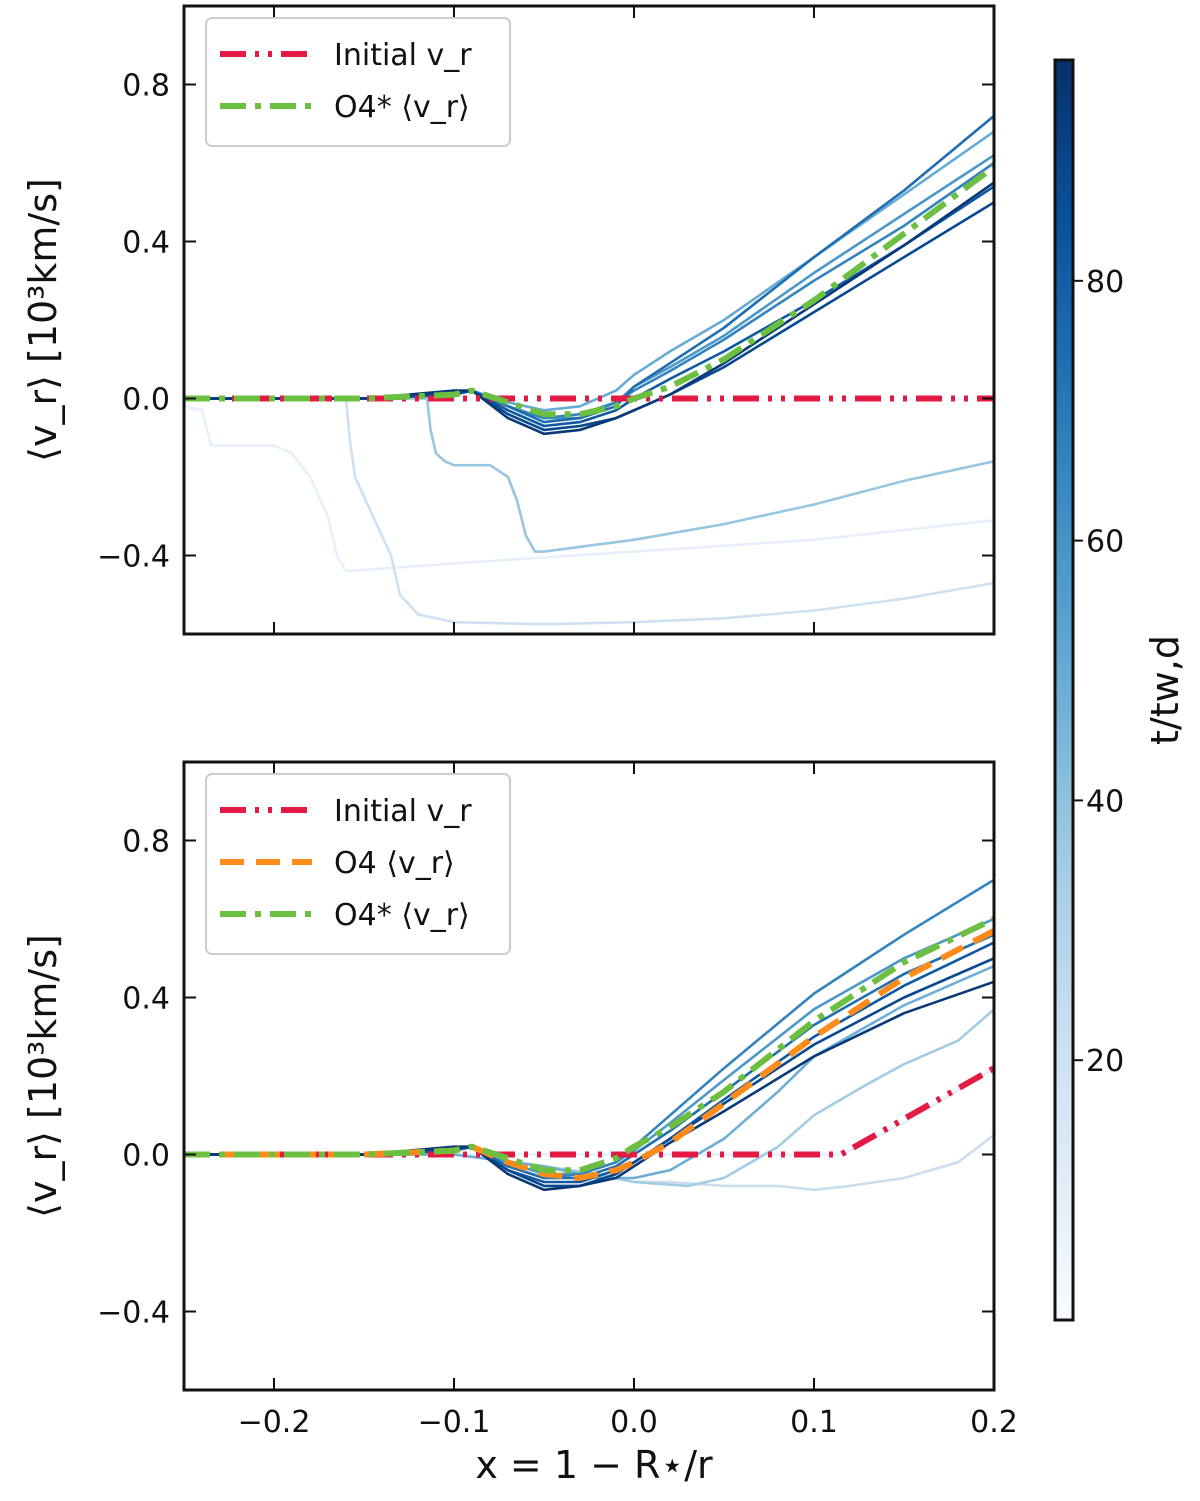 This screenshot has width=1200, height=1501. What do you see at coordinates (589, 1162) in the screenshot?
I see `time-line-t22` at bounding box center [589, 1162].